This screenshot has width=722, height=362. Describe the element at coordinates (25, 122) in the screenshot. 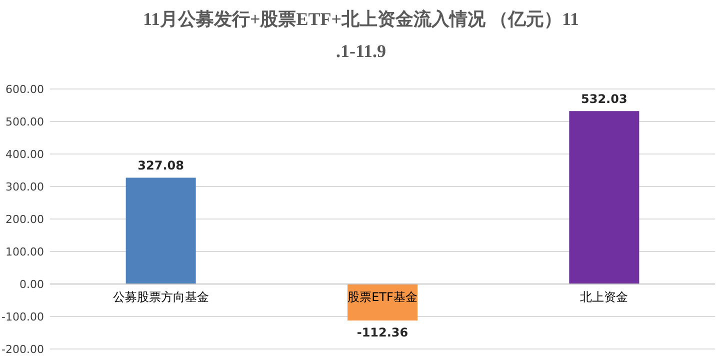

I see `y-tick-label: 500.00` at that location.